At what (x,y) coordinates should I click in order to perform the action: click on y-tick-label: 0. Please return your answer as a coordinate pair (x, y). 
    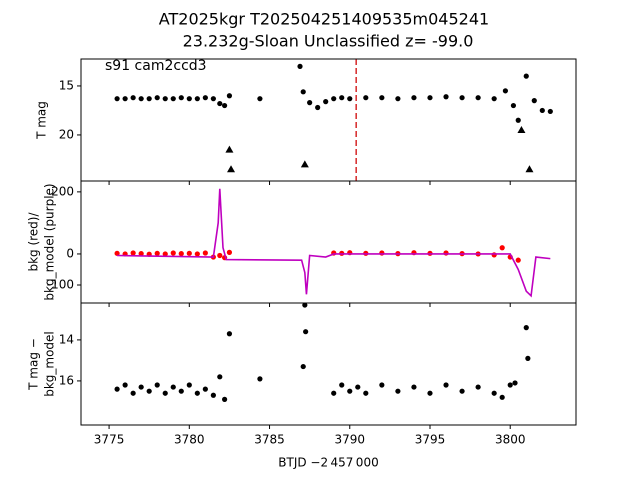
    Looking at the image, I should click on (70, 253).